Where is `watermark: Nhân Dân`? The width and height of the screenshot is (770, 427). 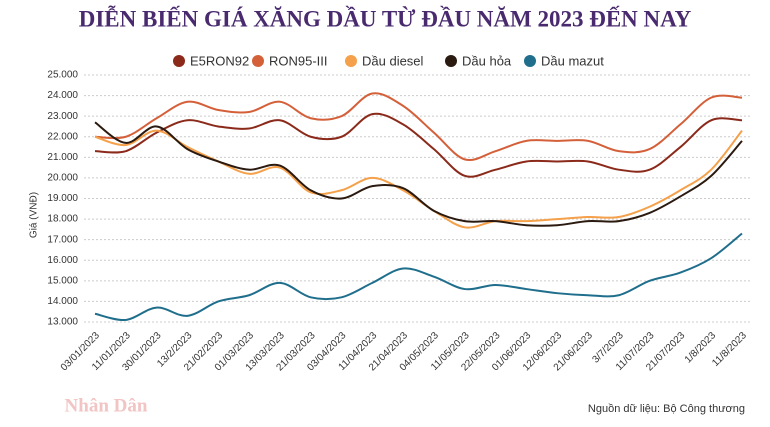 watermark: Nhân Dân is located at coordinates (106, 405).